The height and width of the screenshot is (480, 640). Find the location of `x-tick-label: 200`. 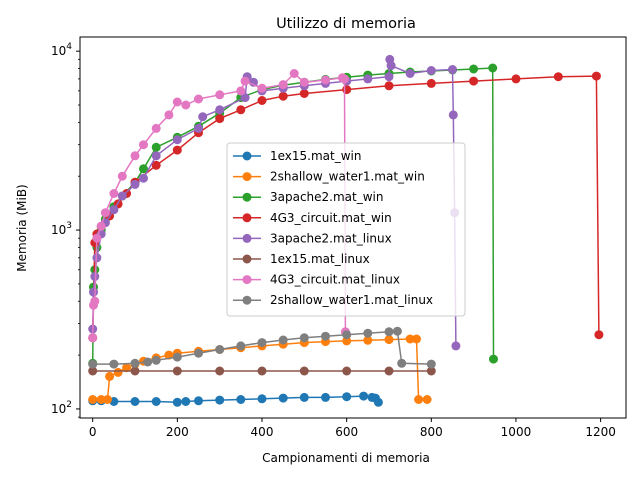

x-tick-label: 200 is located at coordinates (177, 432).